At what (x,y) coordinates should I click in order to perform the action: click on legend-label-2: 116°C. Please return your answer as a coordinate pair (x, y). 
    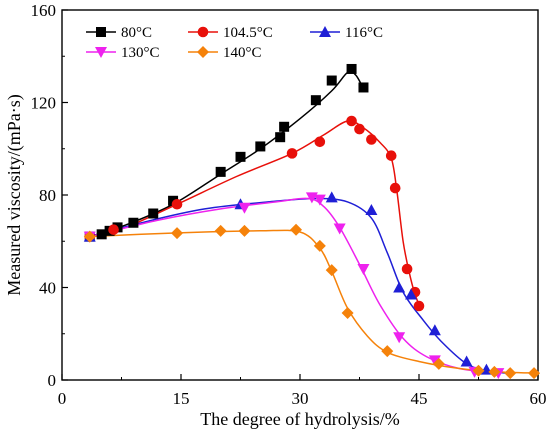
    Looking at the image, I should click on (364, 33).